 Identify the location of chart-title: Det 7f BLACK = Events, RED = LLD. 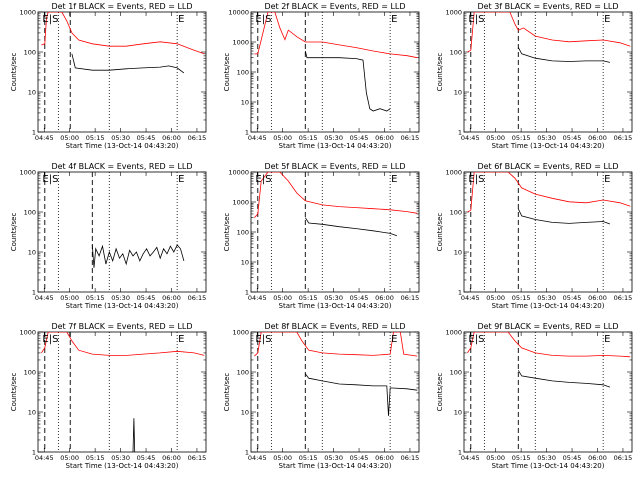
(121, 326).